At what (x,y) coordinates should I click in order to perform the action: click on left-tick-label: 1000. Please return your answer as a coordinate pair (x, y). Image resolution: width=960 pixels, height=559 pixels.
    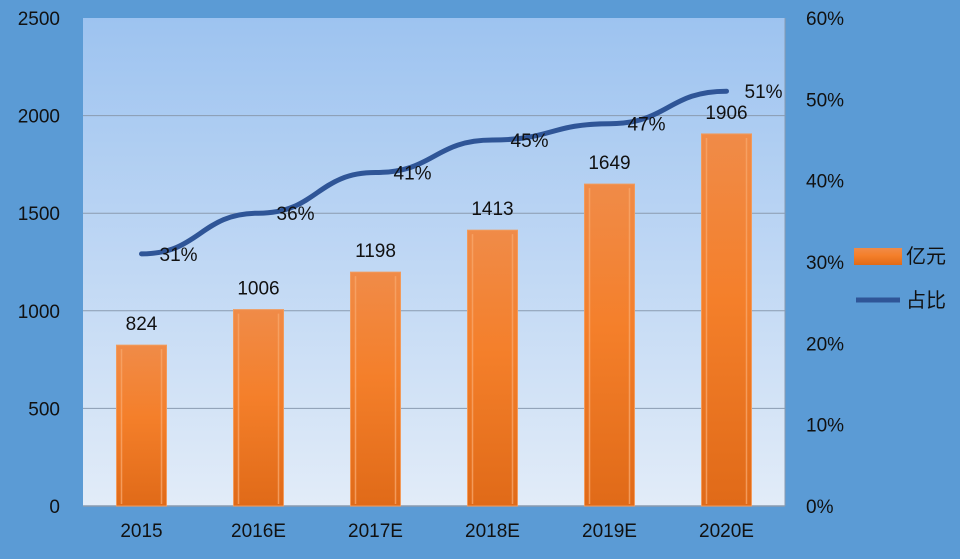
    Looking at the image, I should click on (39, 312).